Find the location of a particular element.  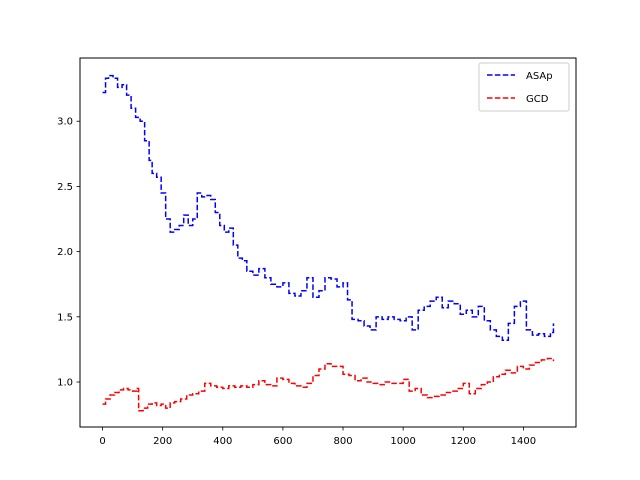

y-axis-ticks: 1.0 1.5 2.0 2.5 3.0 is located at coordinates (68, 253).